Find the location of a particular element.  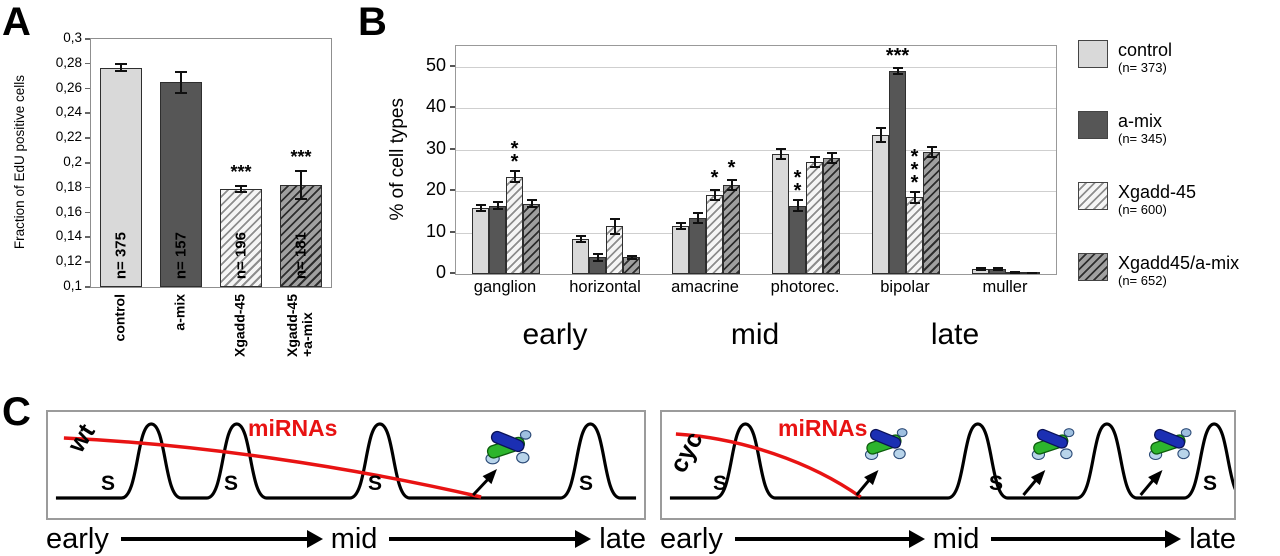

cyc-diagram-svg is located at coordinates (951, 461).